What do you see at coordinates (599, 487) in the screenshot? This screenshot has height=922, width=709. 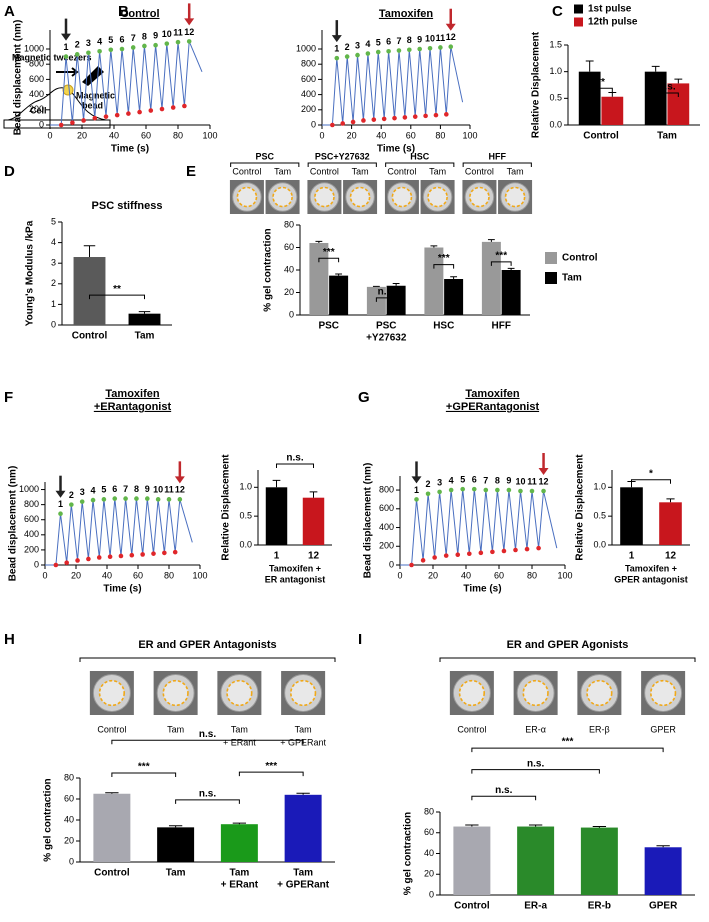 I see `y-tick-label: 1.0` at bounding box center [599, 487].